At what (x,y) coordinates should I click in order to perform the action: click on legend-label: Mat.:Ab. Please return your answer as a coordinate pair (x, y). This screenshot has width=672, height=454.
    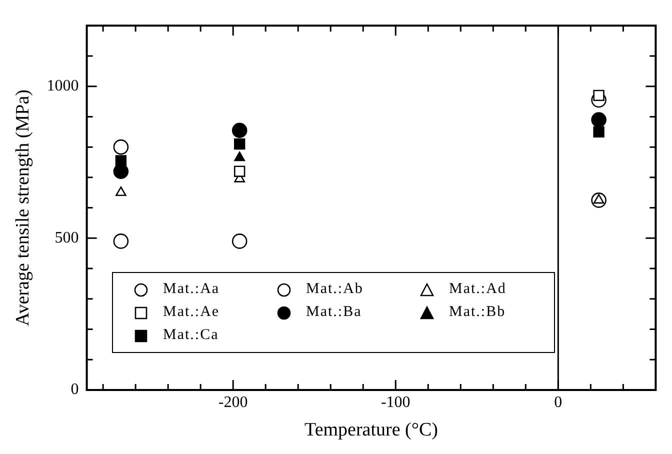
    Looking at the image, I should click on (335, 289).